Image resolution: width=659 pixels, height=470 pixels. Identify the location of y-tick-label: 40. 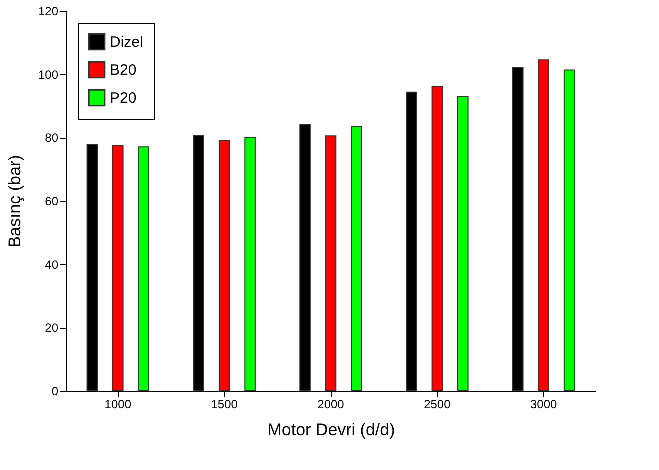
(52, 265).